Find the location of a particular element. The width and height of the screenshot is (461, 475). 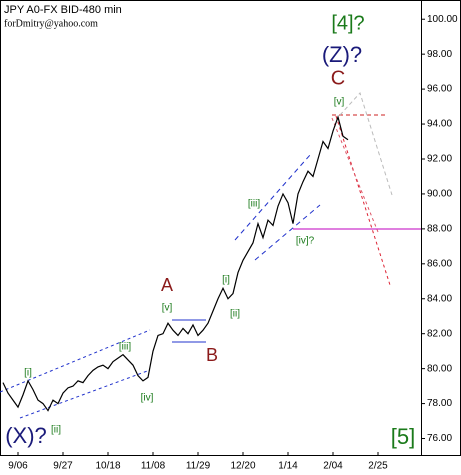

x-tick-label: 11/08 is located at coordinates (153, 466).